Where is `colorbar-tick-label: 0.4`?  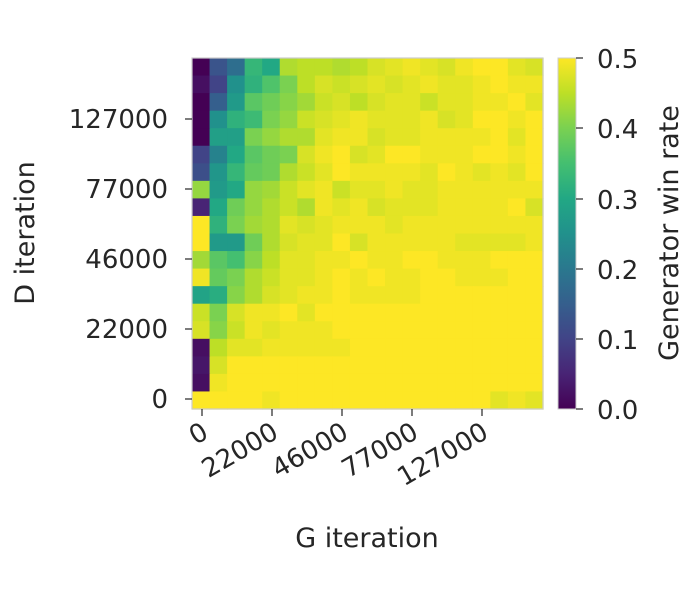
colorbar-tick-label: 0.4 is located at coordinates (617, 130).